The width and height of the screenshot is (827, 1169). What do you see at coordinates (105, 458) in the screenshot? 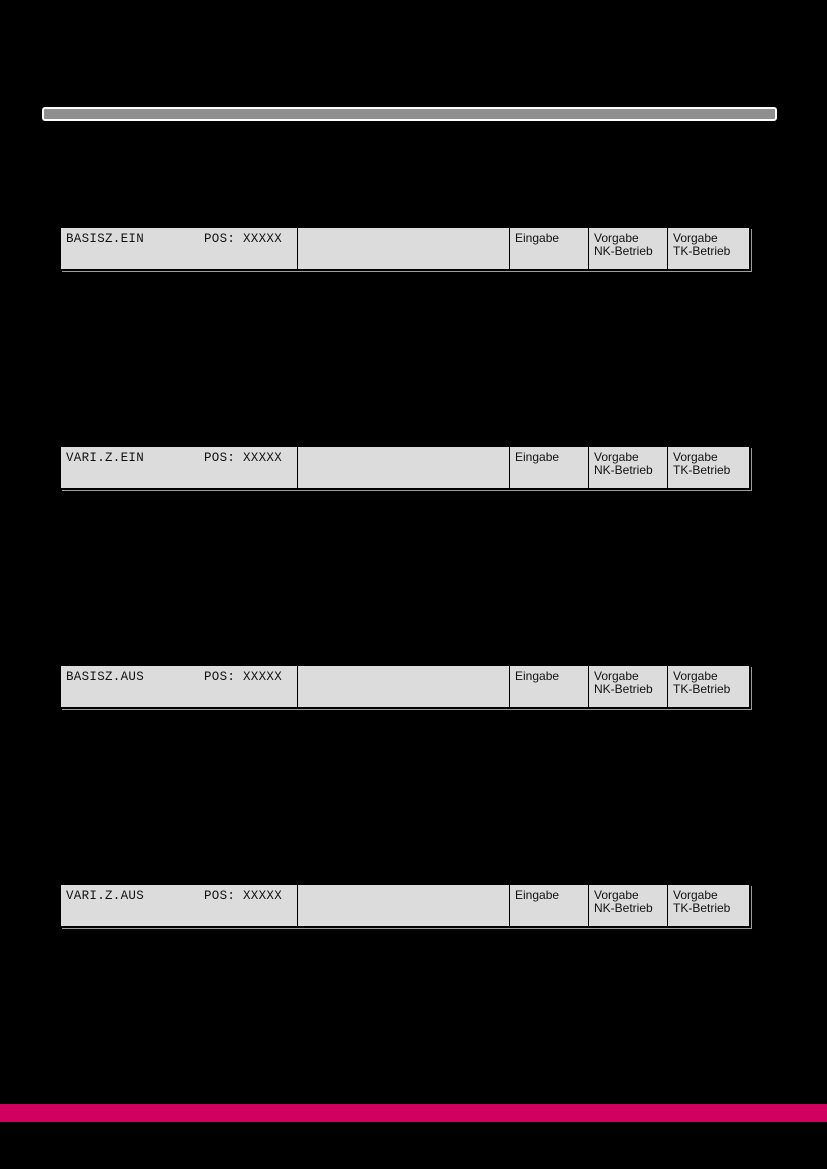
I see `screen-name: VARI.Z.EIN` at bounding box center [105, 458].